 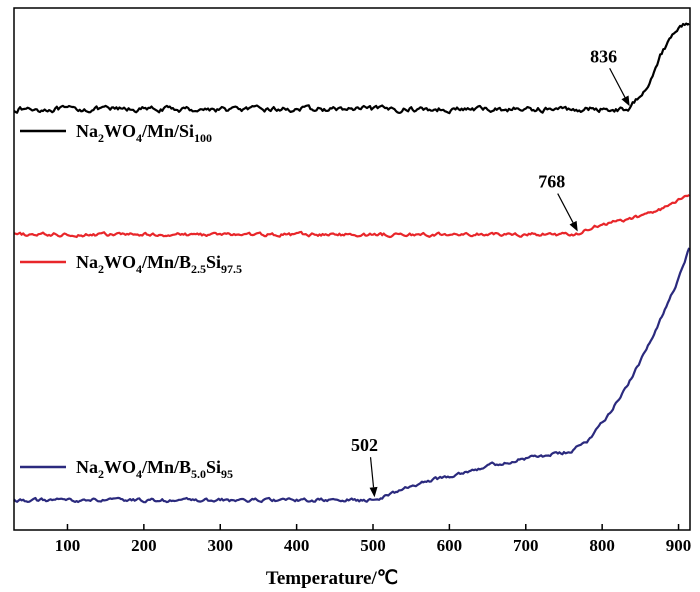 I want to click on x-tick-label-600: 600, so click(x=450, y=545).